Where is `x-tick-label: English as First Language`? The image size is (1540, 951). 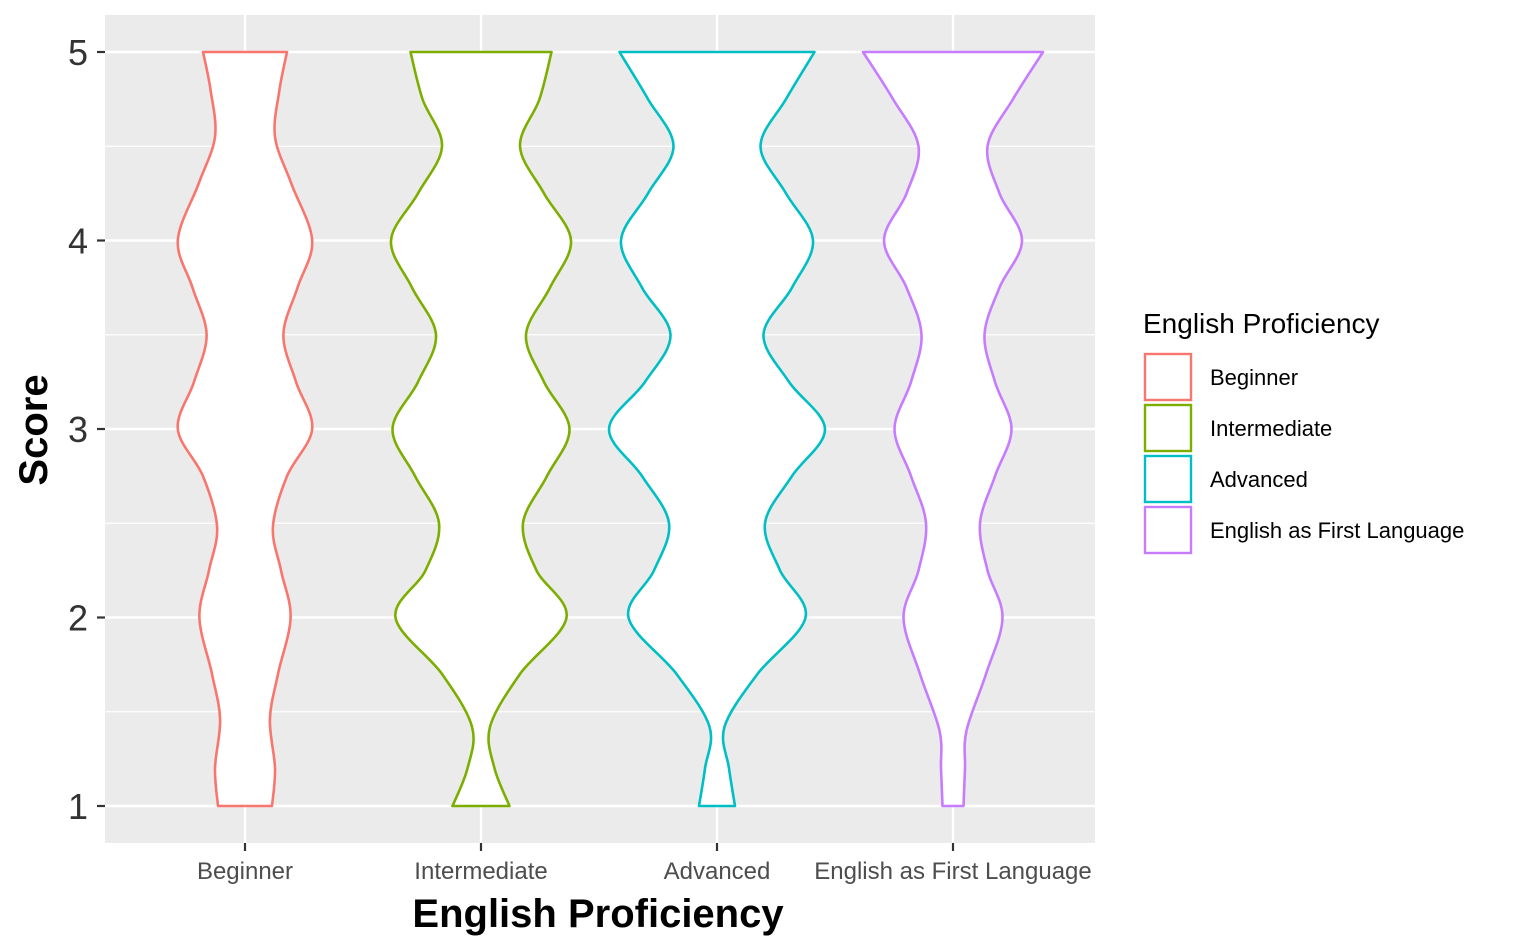 x-tick-label: English as First Language is located at coordinates (953, 871).